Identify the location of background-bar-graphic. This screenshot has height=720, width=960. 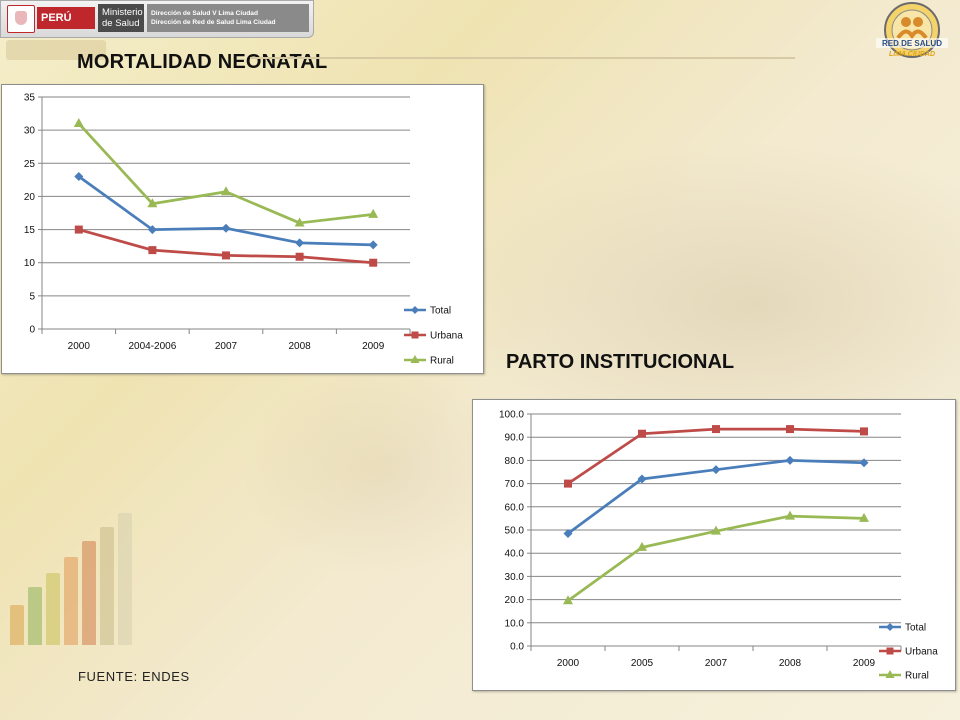
(75, 575).